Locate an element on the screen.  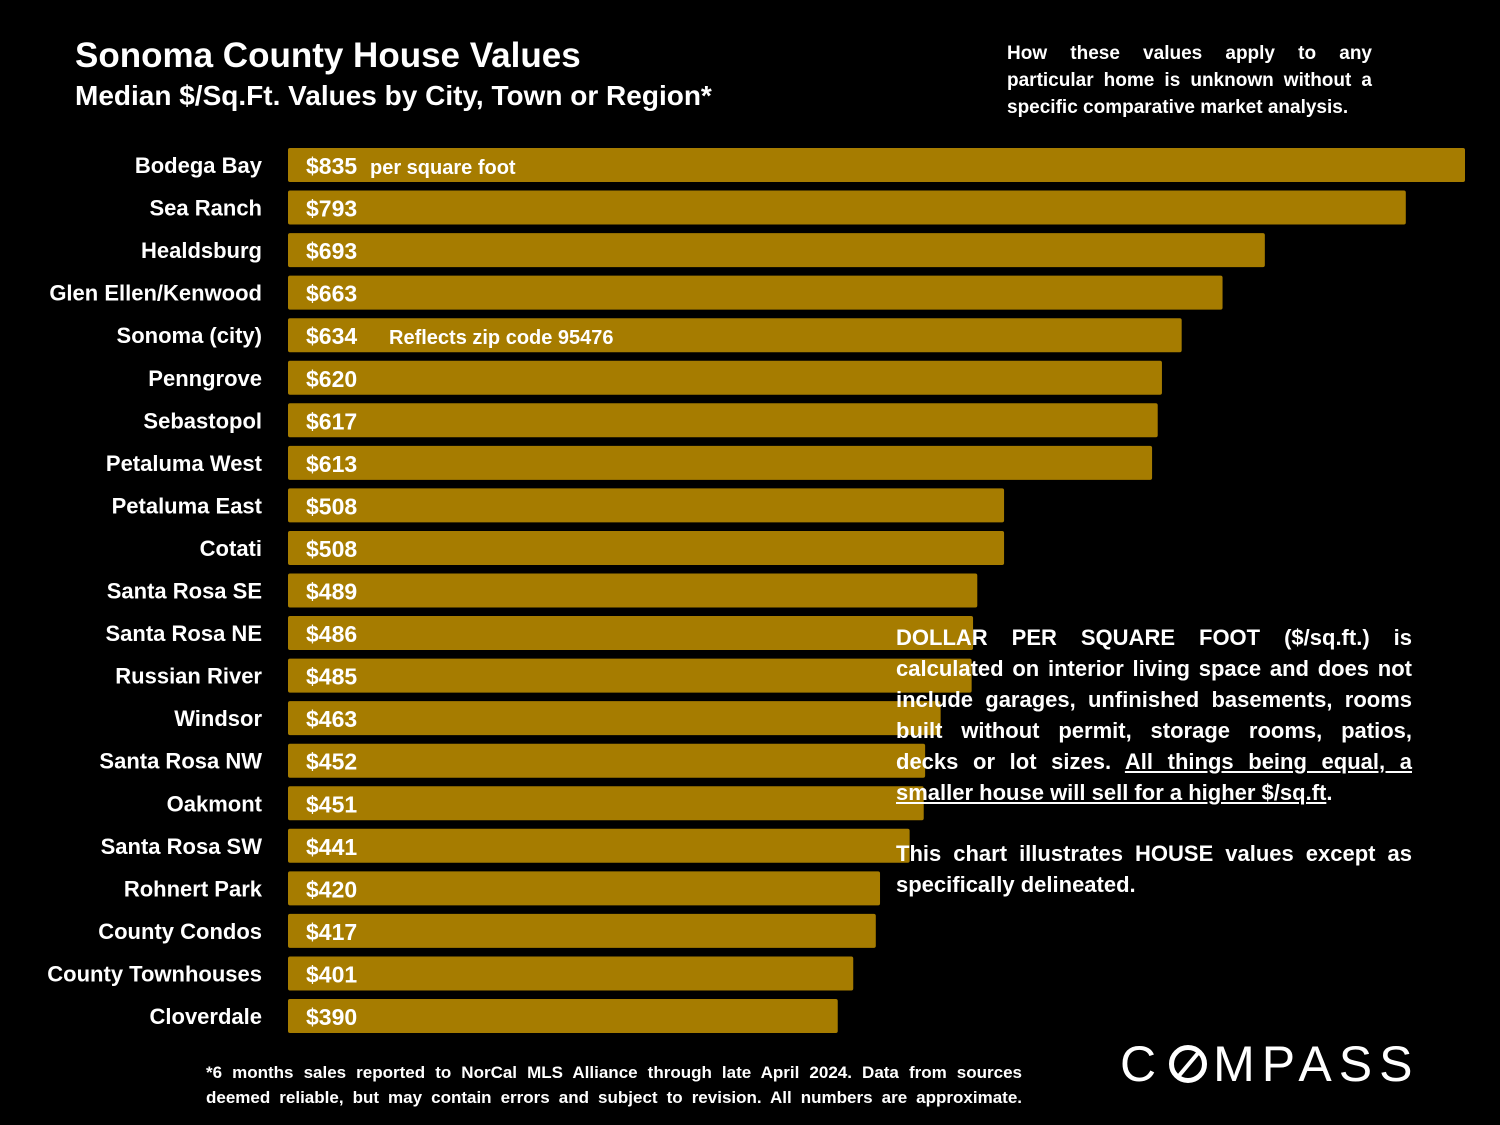
bar-county-townhouses is located at coordinates (571, 973).